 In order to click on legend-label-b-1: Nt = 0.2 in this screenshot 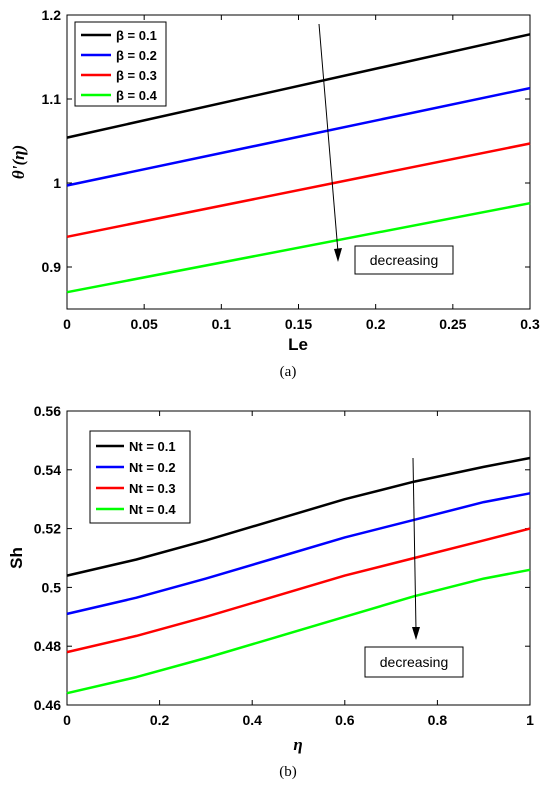, I will do `click(152, 467)`.